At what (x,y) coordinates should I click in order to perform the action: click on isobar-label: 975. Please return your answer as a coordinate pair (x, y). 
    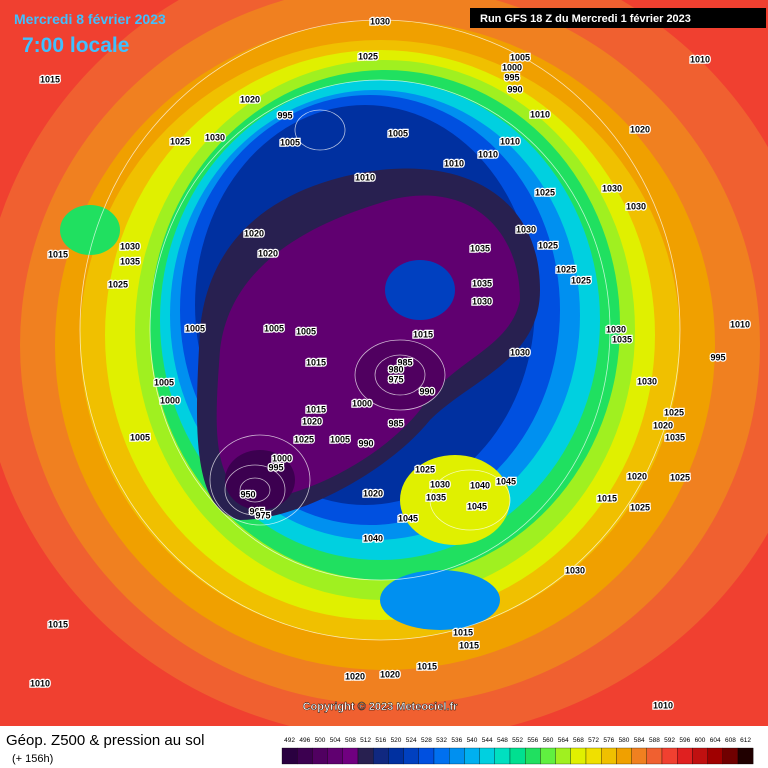
    Looking at the image, I should click on (262, 515).